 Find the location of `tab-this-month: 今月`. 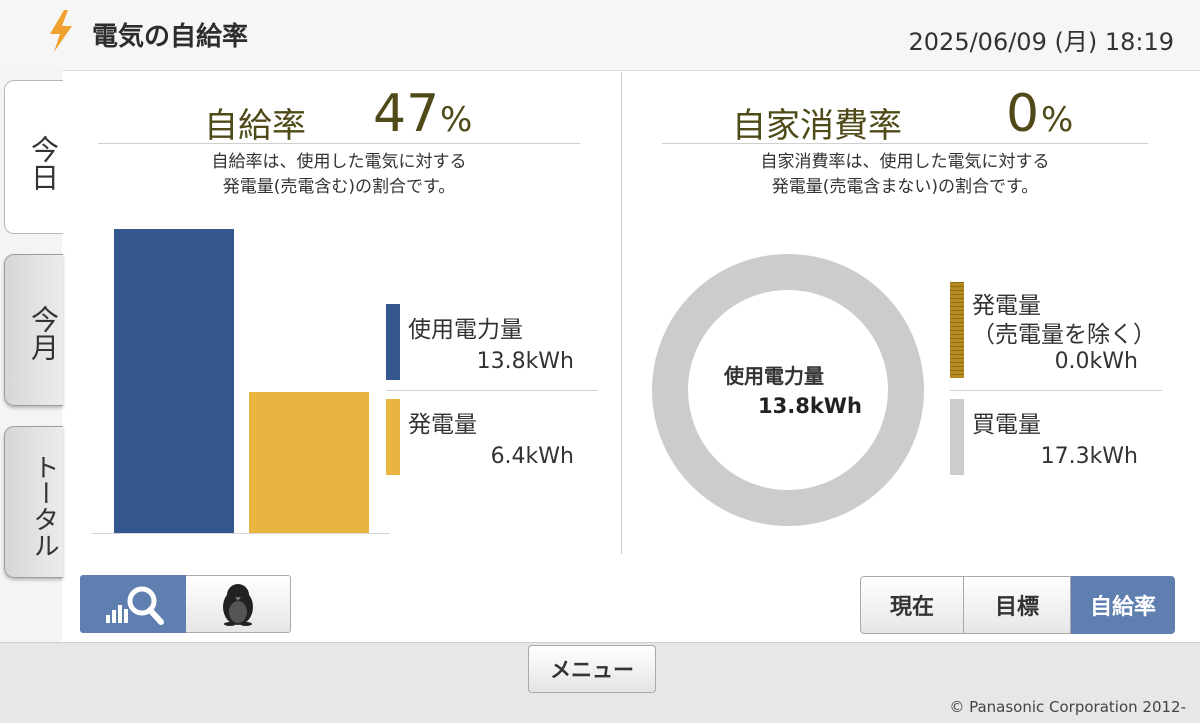

tab-this-month: 今月 is located at coordinates (33, 330).